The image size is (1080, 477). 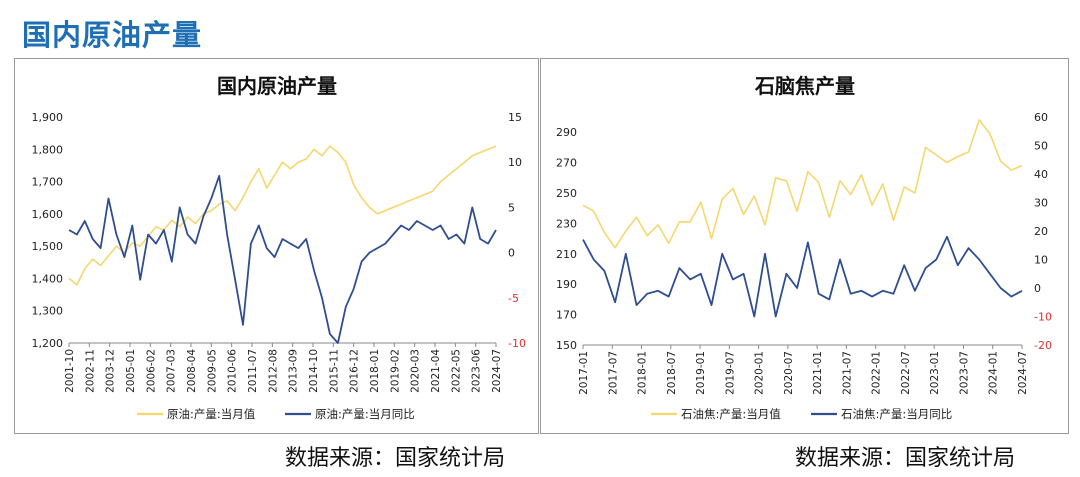 I want to click on legend-label: 石油焦:产量:当月值, so click(x=731, y=414).